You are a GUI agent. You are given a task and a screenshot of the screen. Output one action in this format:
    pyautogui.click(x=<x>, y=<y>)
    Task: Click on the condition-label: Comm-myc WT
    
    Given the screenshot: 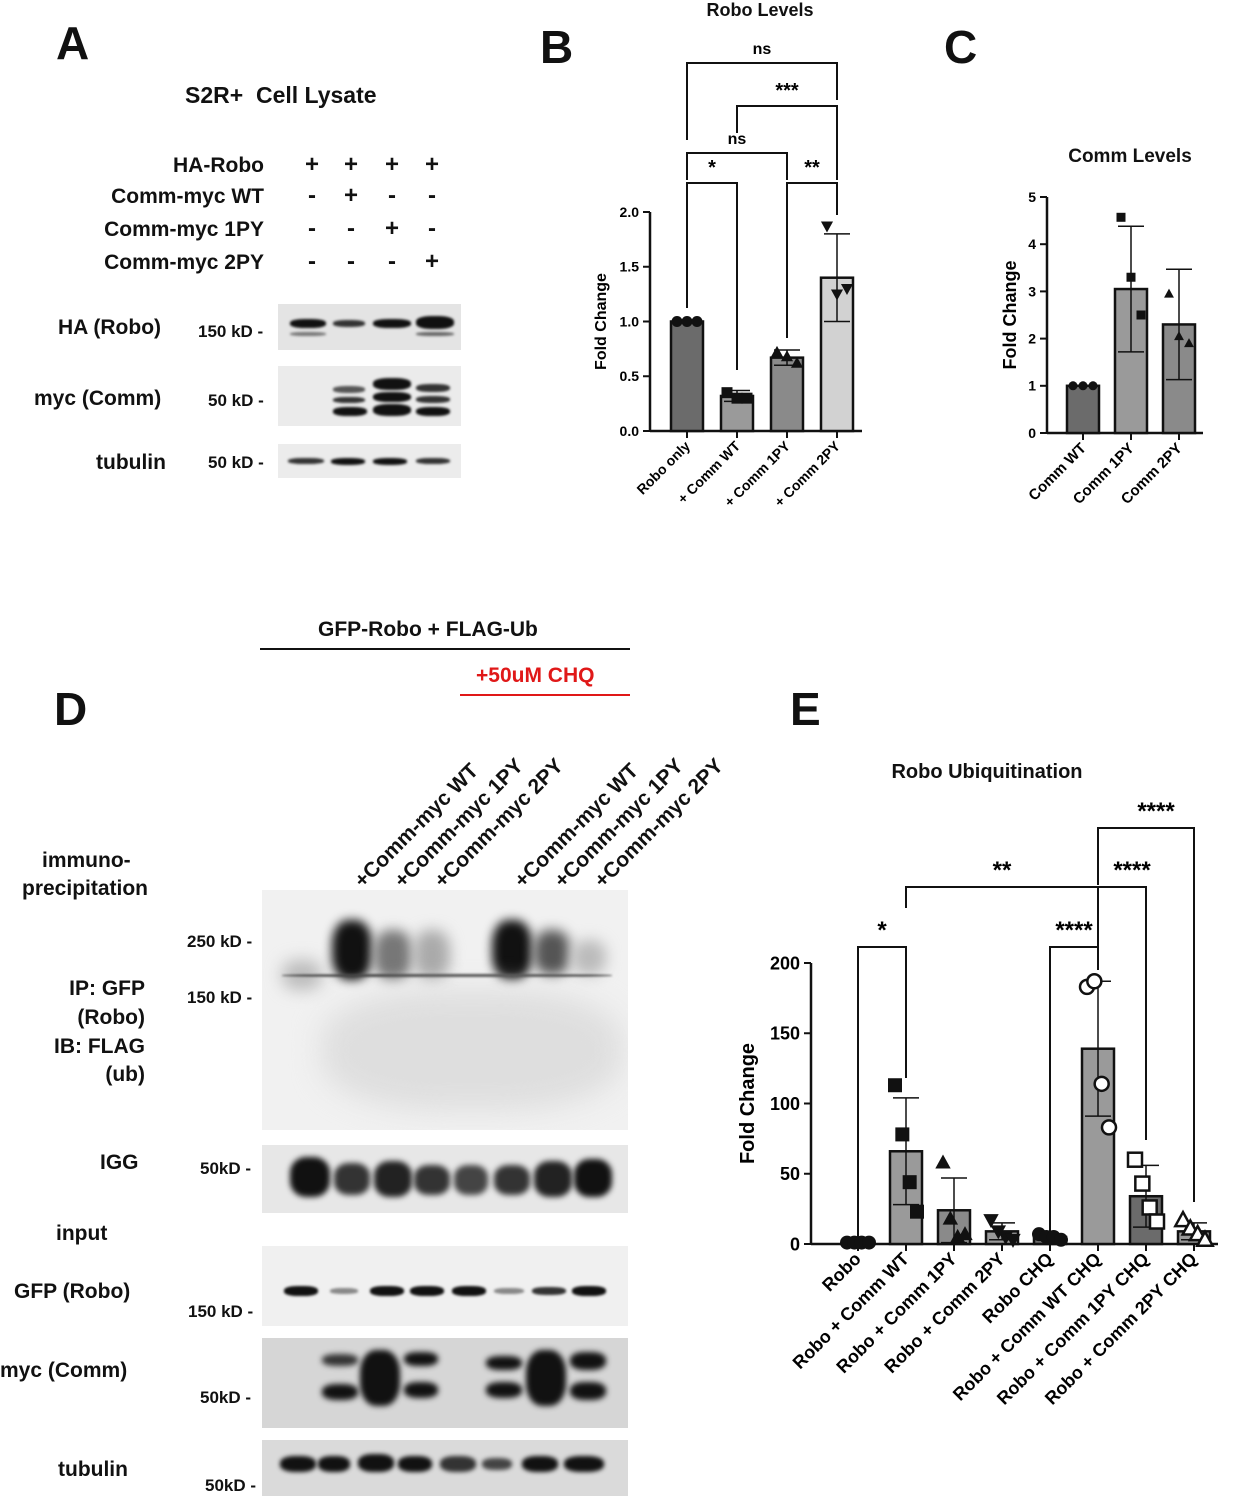 What is the action you would take?
    pyautogui.click(x=187, y=196)
    